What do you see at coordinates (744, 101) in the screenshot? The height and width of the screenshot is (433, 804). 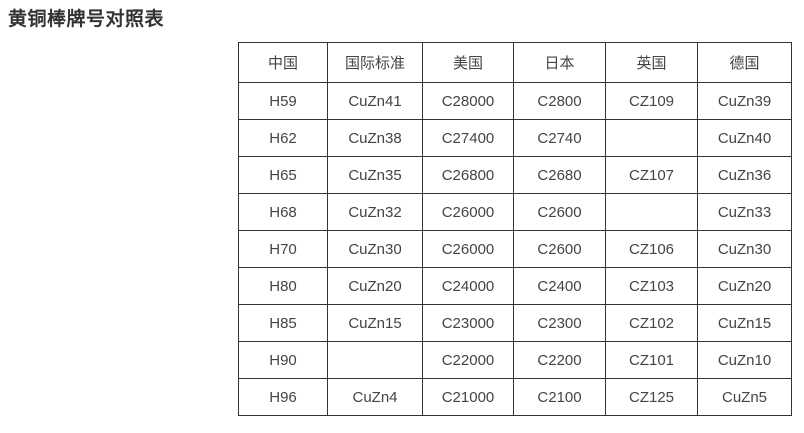 I see `table-cell: CuZn39` at bounding box center [744, 101].